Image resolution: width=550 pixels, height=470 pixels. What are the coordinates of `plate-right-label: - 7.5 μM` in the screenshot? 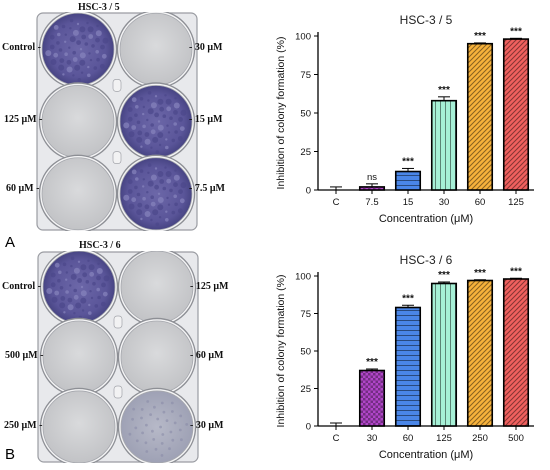 It's located at (207, 188).